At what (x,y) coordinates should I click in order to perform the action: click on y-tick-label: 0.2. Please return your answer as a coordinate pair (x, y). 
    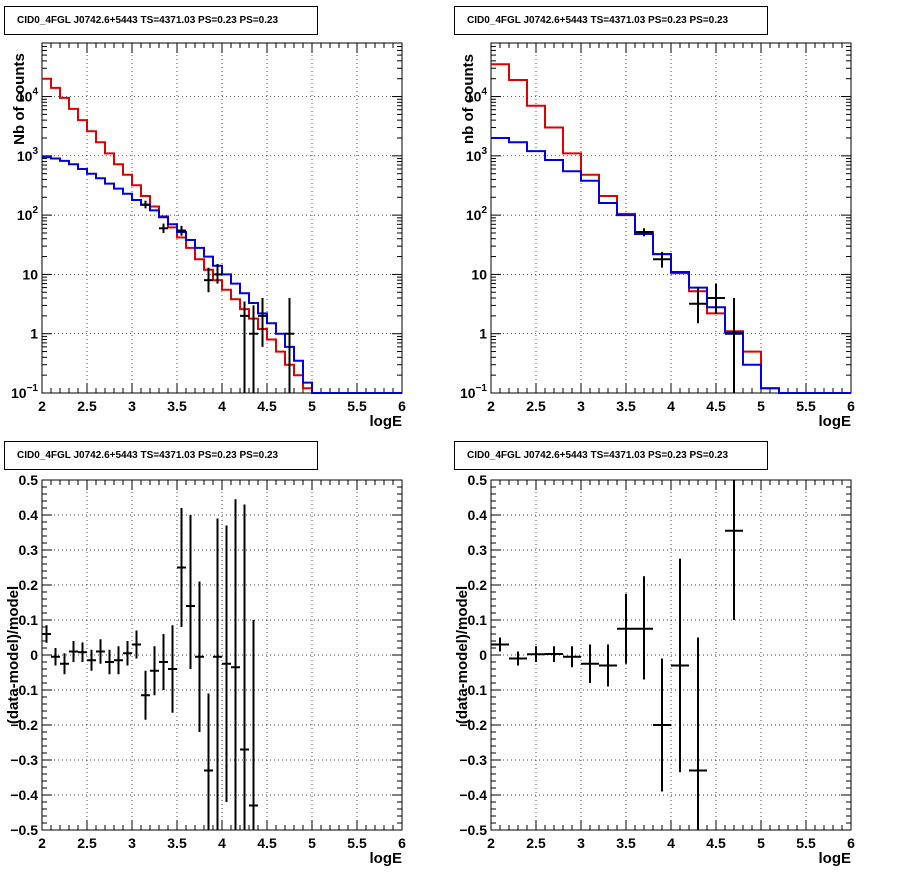
    Looking at the image, I should click on (478, 585).